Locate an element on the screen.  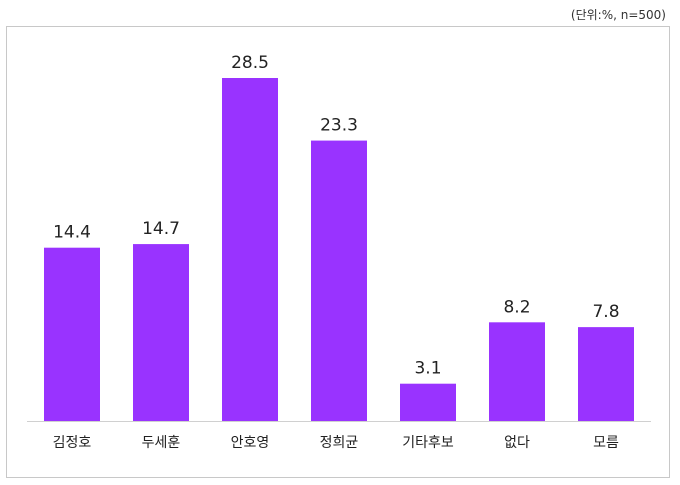
category-label: 모름 is located at coordinates (606, 443).